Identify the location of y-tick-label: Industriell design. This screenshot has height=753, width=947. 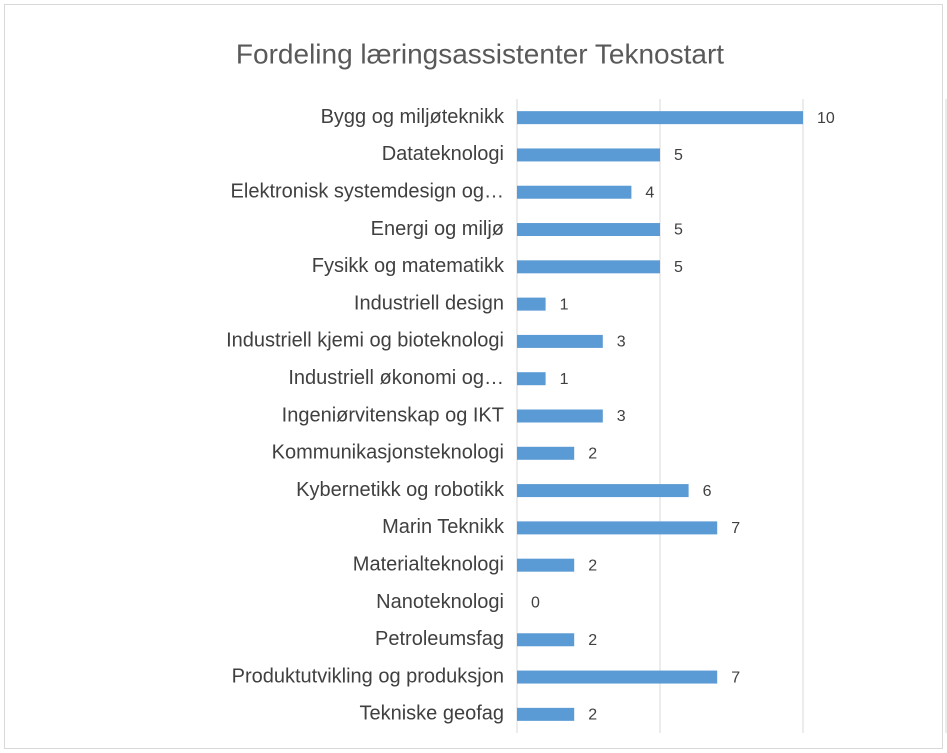
(429, 303).